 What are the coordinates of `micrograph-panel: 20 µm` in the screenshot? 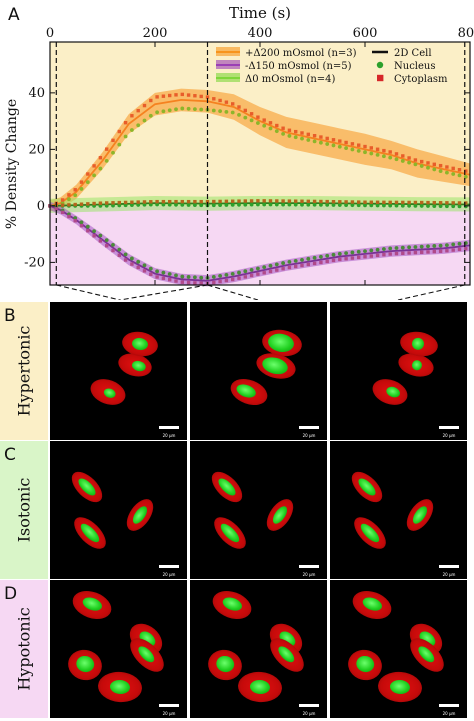 It's located at (258, 649).